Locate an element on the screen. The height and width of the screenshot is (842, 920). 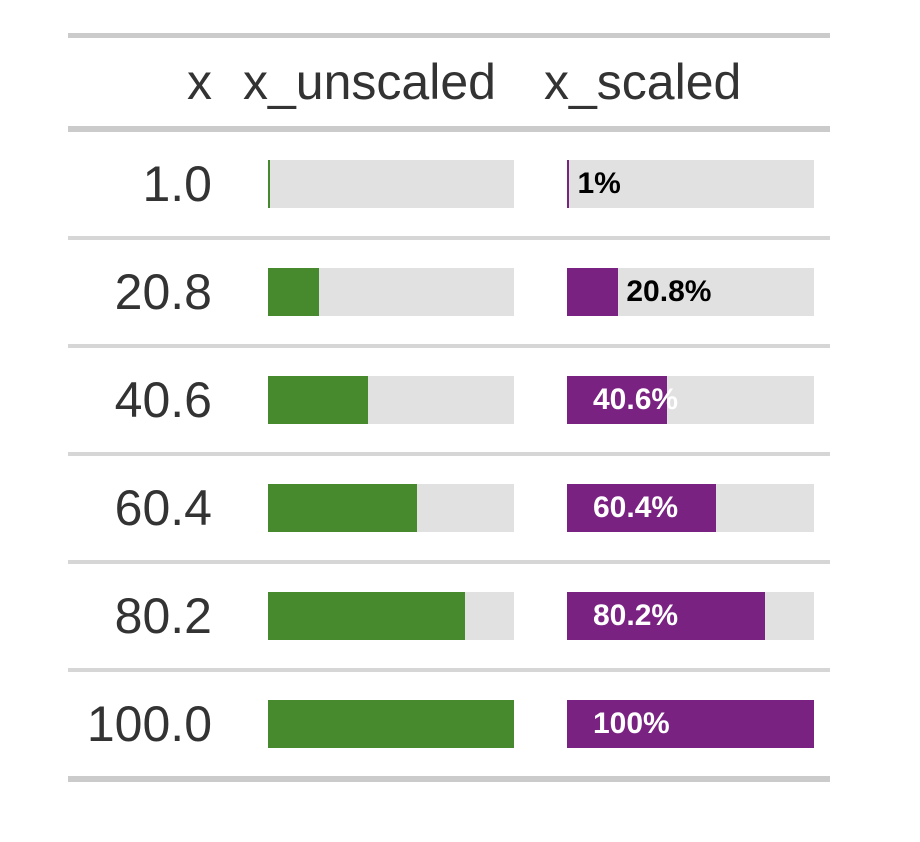
x-value: 100.0 is located at coordinates (149, 724).